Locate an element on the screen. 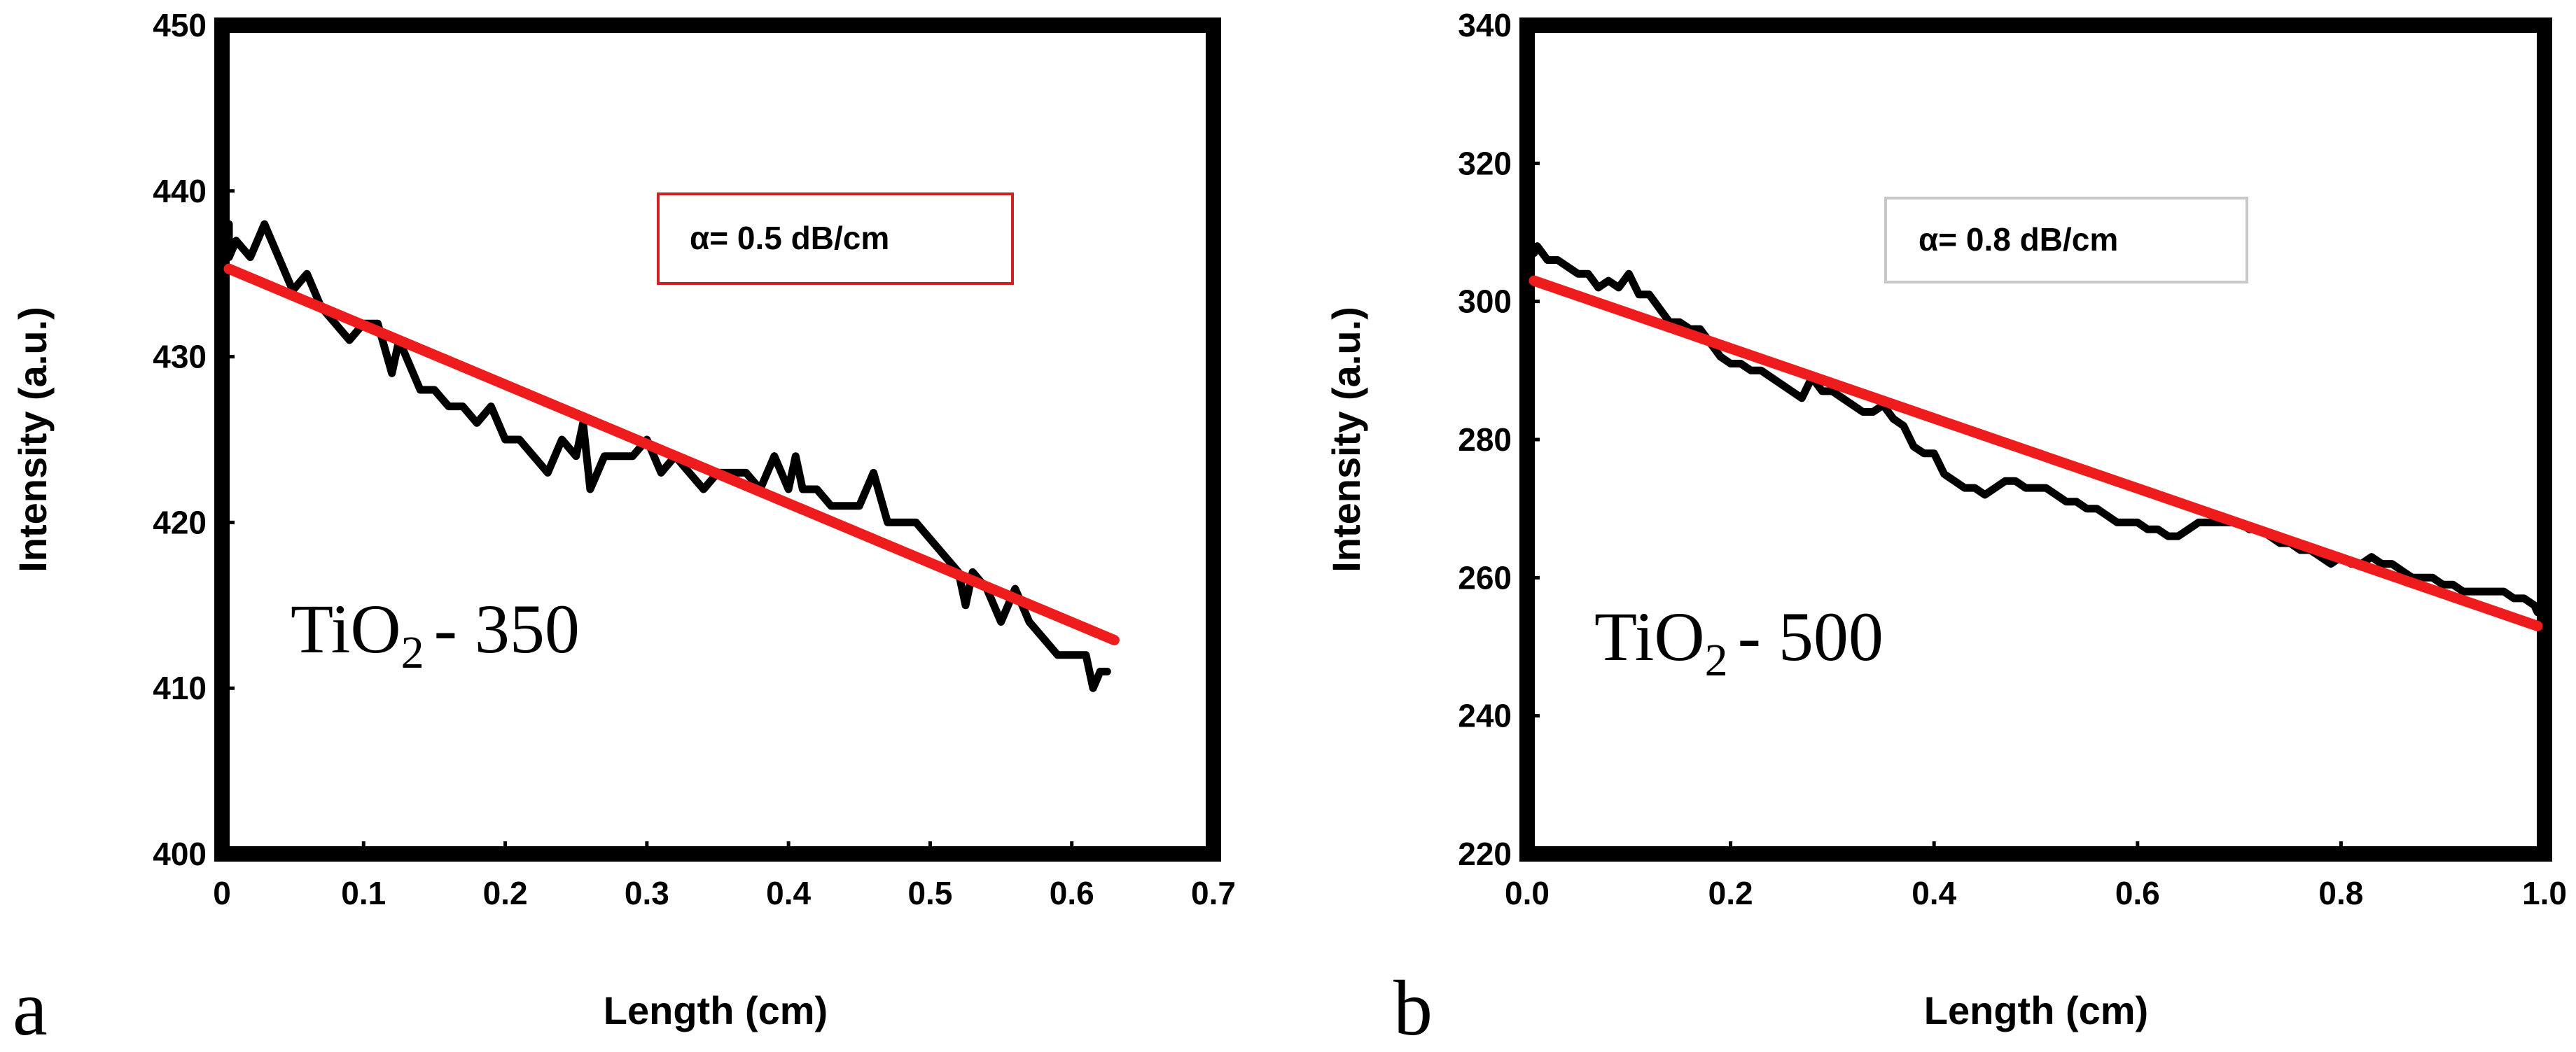 The height and width of the screenshot is (1052, 2576). series-layer-b is located at coordinates (2036, 436).